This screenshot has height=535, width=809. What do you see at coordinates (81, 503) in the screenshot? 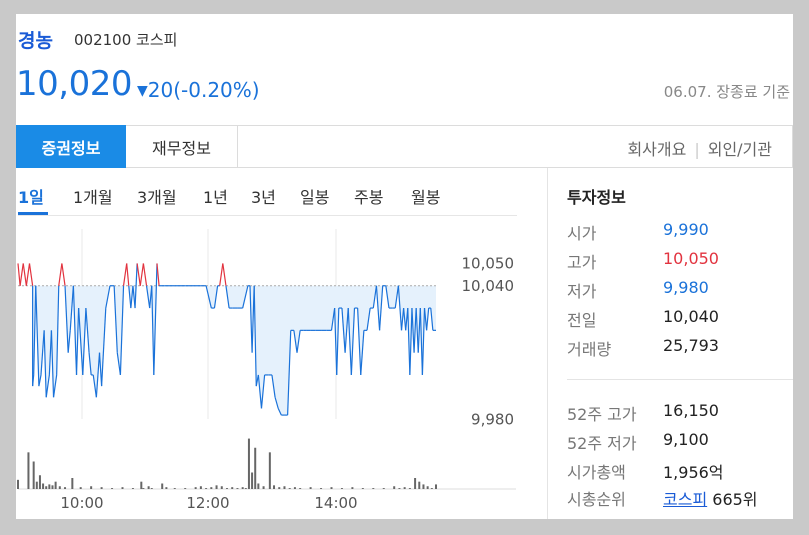
I see `x-tick-label: 10:00` at bounding box center [81, 503].